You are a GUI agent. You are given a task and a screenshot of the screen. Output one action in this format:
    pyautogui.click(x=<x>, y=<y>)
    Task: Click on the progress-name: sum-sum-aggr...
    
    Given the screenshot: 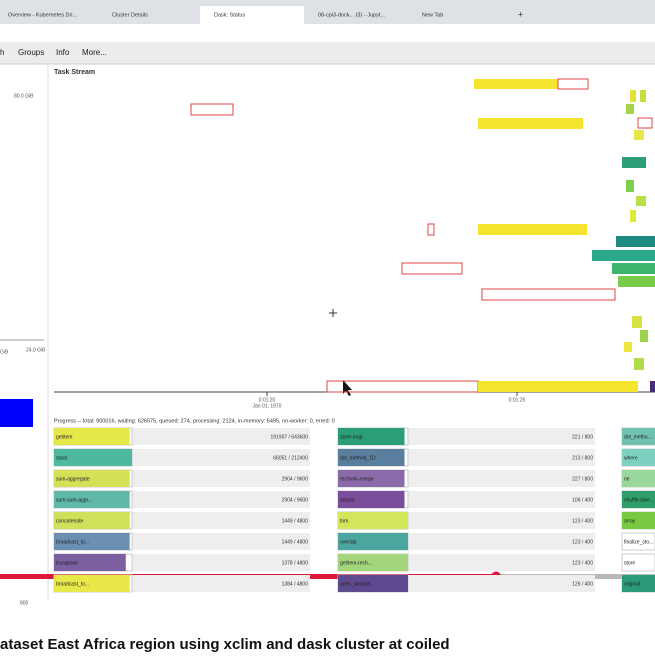 What is the action you would take?
    pyautogui.click(x=74, y=500)
    